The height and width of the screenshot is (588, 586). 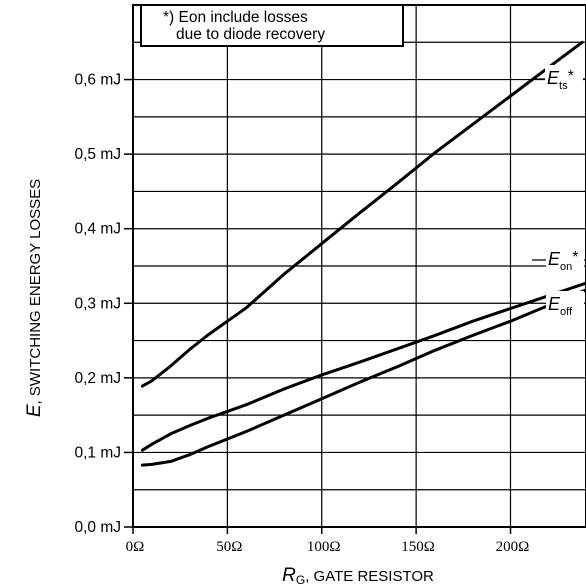 What do you see at coordinates (97, 80) in the screenshot?
I see `y-tick-label: 0,6 mJ` at bounding box center [97, 80].